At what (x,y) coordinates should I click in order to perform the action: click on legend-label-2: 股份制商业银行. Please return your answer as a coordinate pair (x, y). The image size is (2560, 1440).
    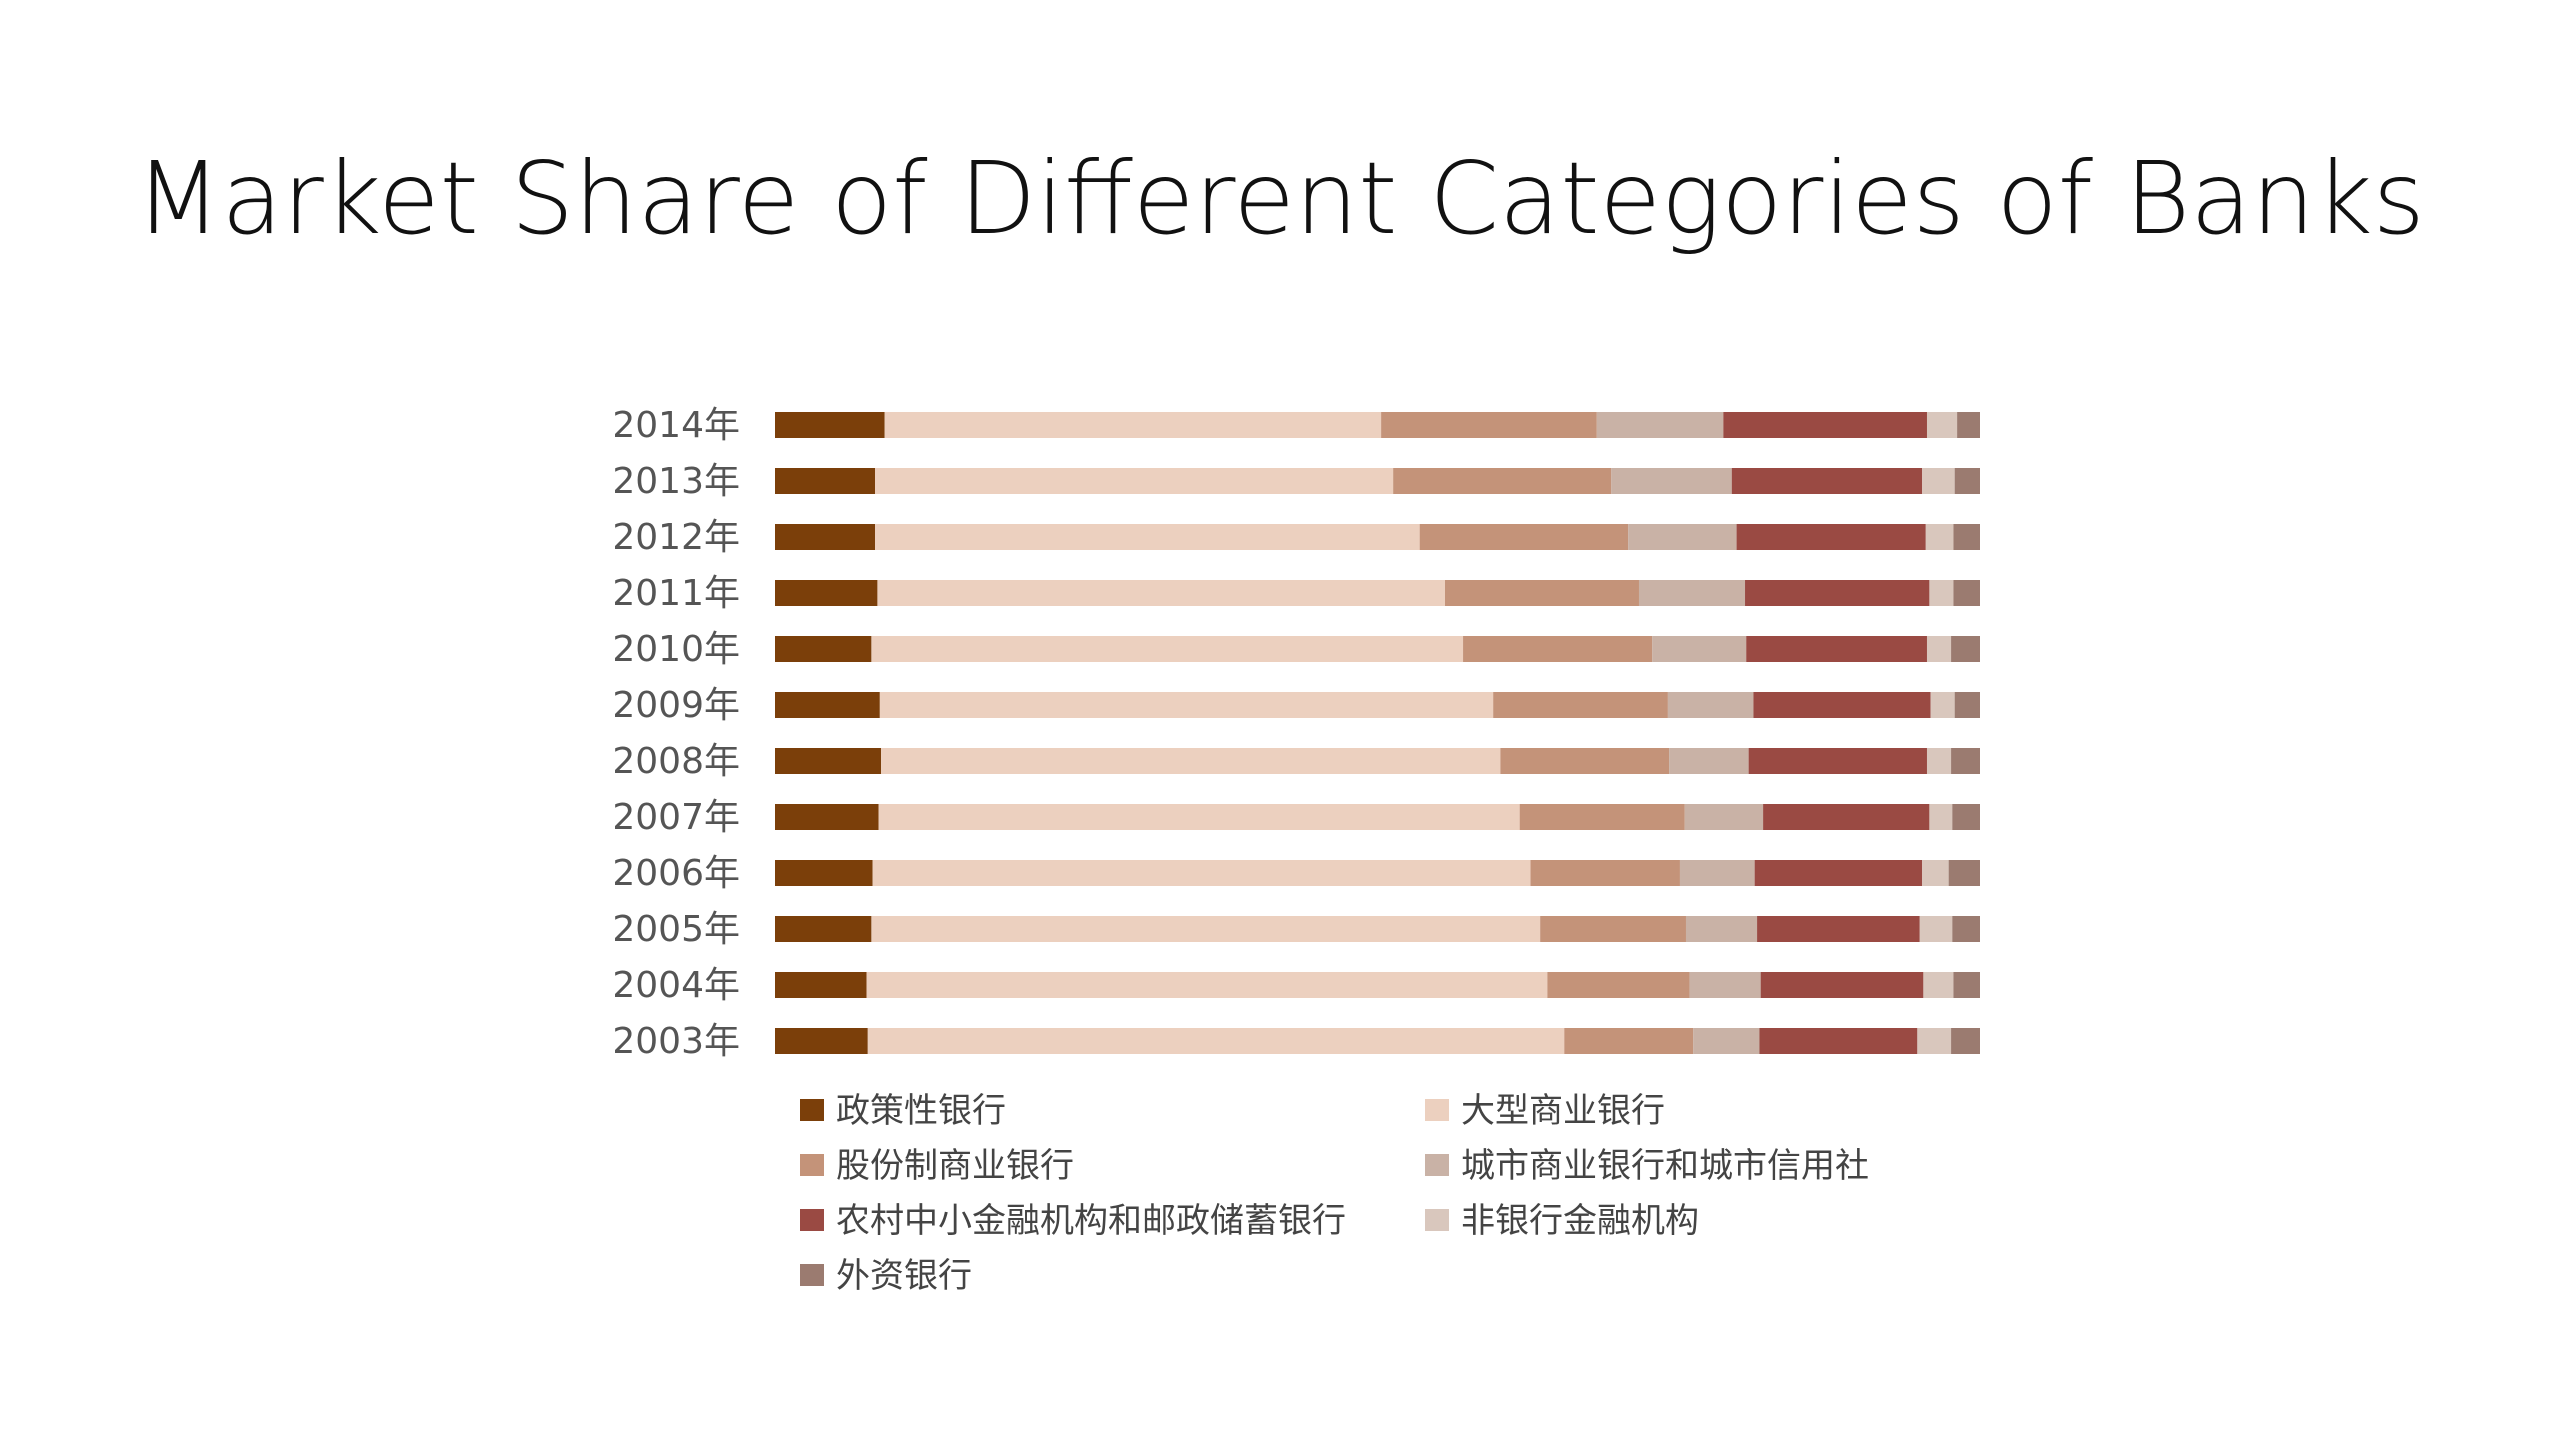
    Looking at the image, I should click on (955, 1166).